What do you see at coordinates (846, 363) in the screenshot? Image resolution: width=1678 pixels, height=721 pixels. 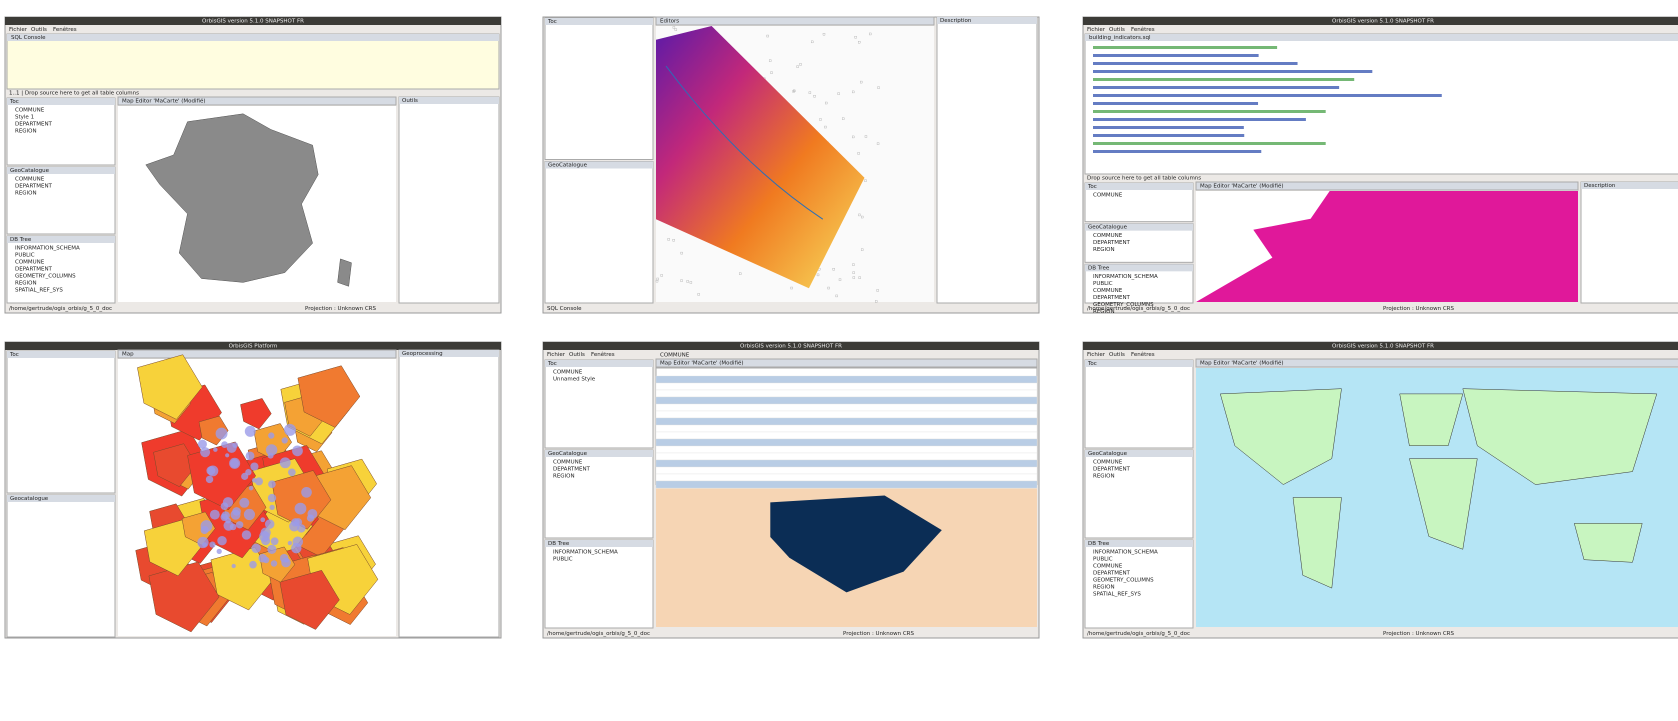 I see `map-header` at bounding box center [846, 363].